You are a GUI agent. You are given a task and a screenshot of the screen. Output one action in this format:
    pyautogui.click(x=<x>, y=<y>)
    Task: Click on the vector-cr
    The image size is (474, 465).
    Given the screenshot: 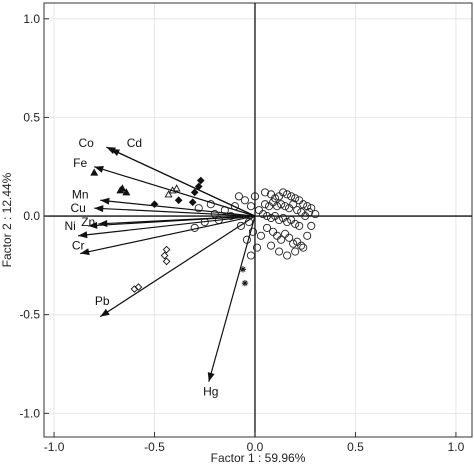 What is the action you would take?
    pyautogui.click(x=167, y=227)
    